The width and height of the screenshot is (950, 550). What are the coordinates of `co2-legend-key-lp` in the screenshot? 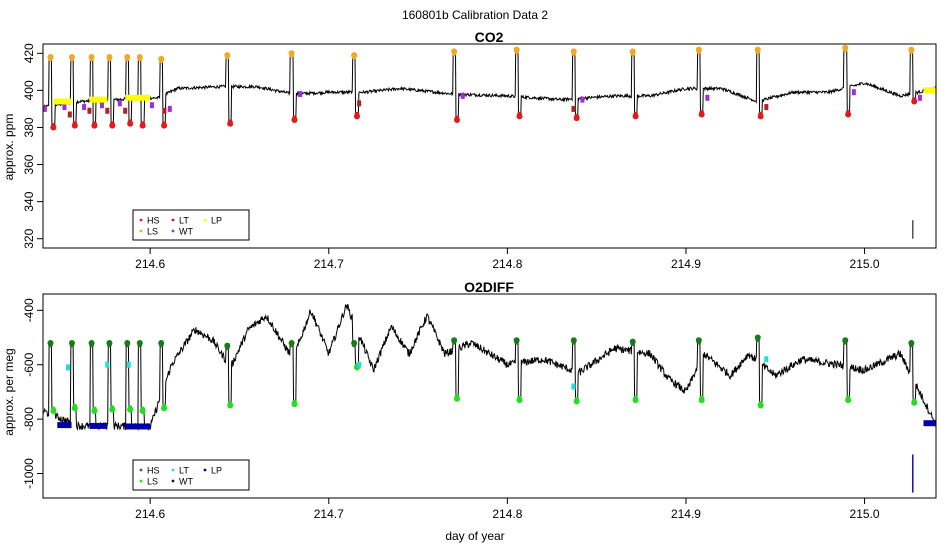 It's located at (205, 220).